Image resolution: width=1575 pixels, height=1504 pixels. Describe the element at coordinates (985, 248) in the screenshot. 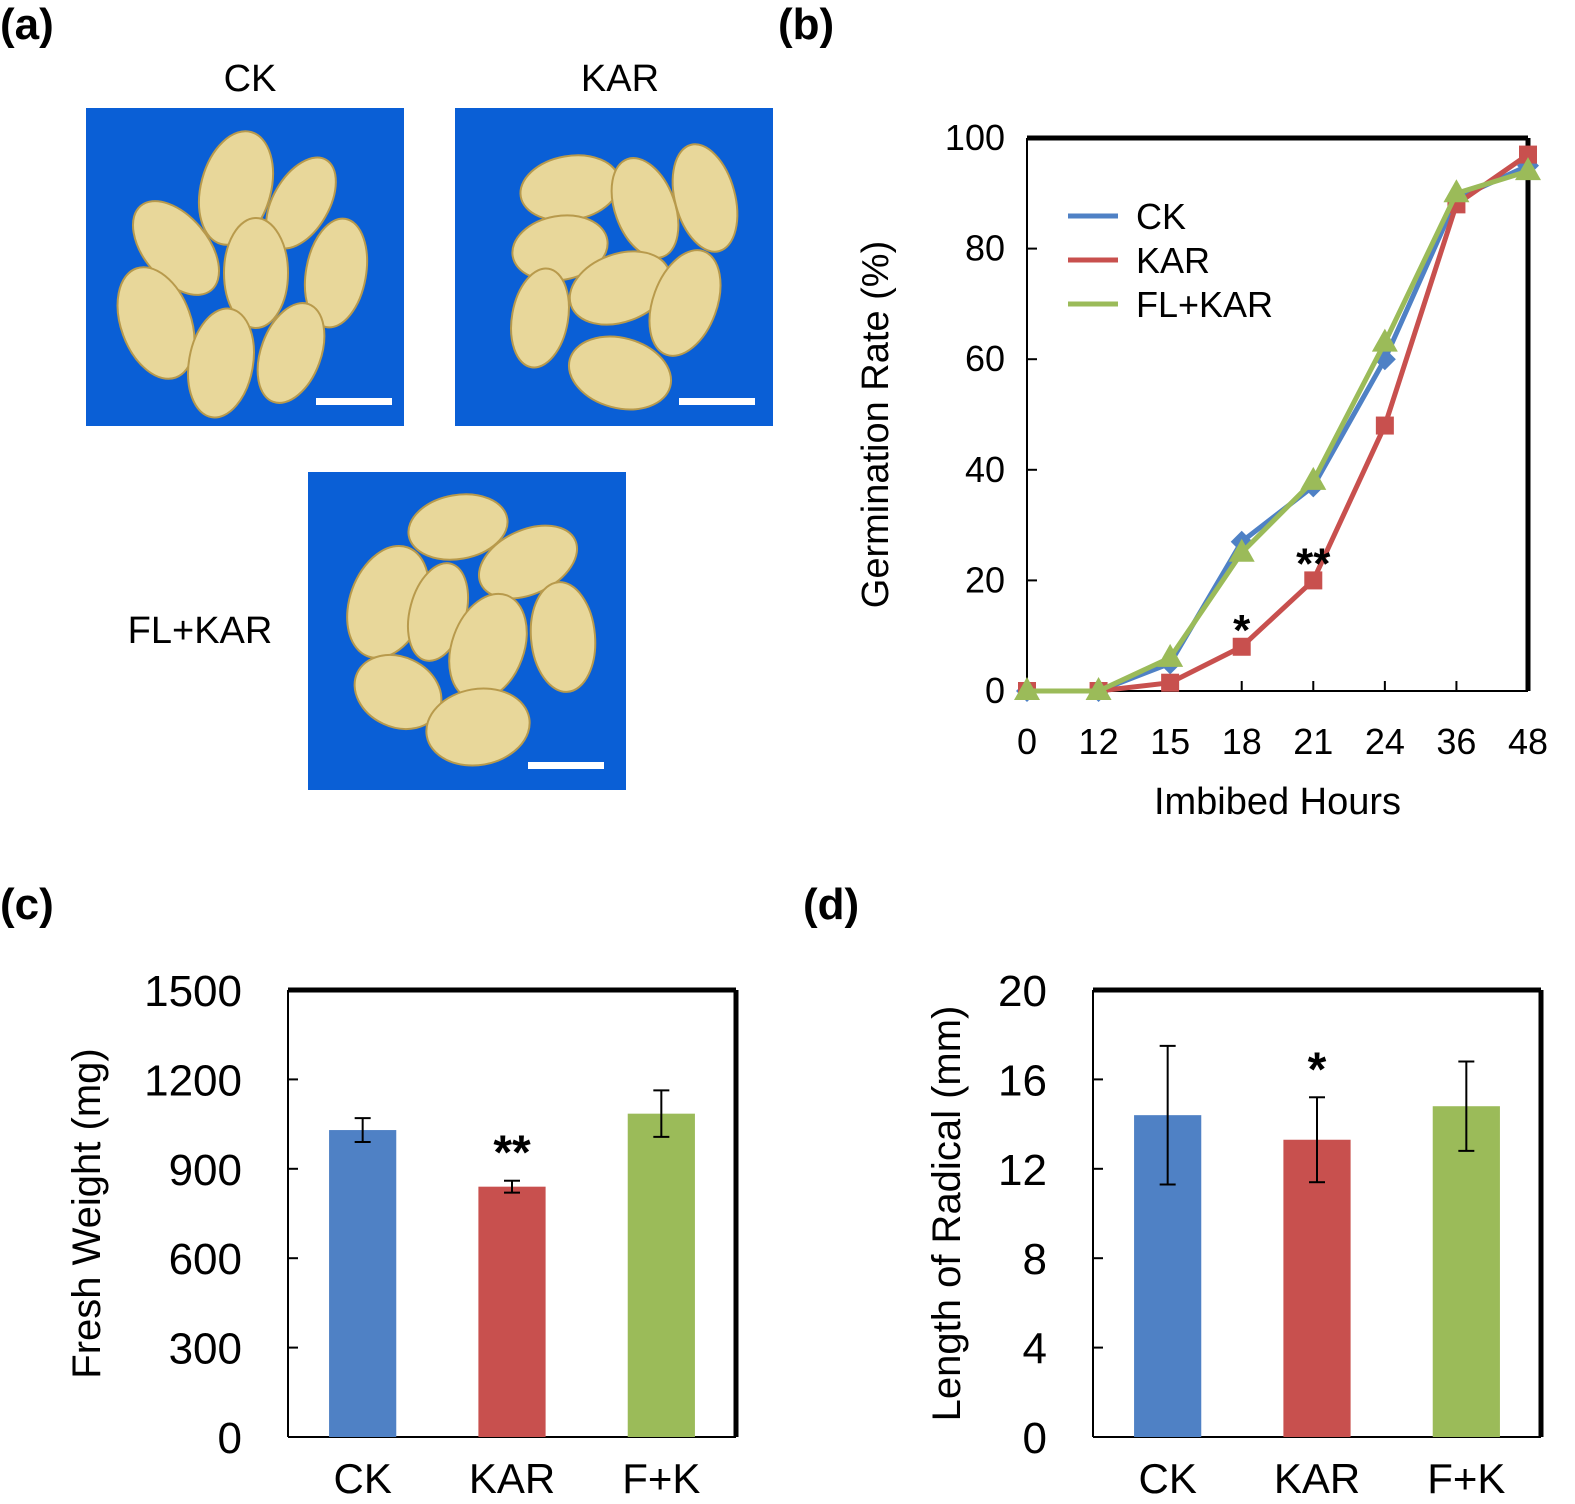

I see `y-tick-label: 80` at that location.